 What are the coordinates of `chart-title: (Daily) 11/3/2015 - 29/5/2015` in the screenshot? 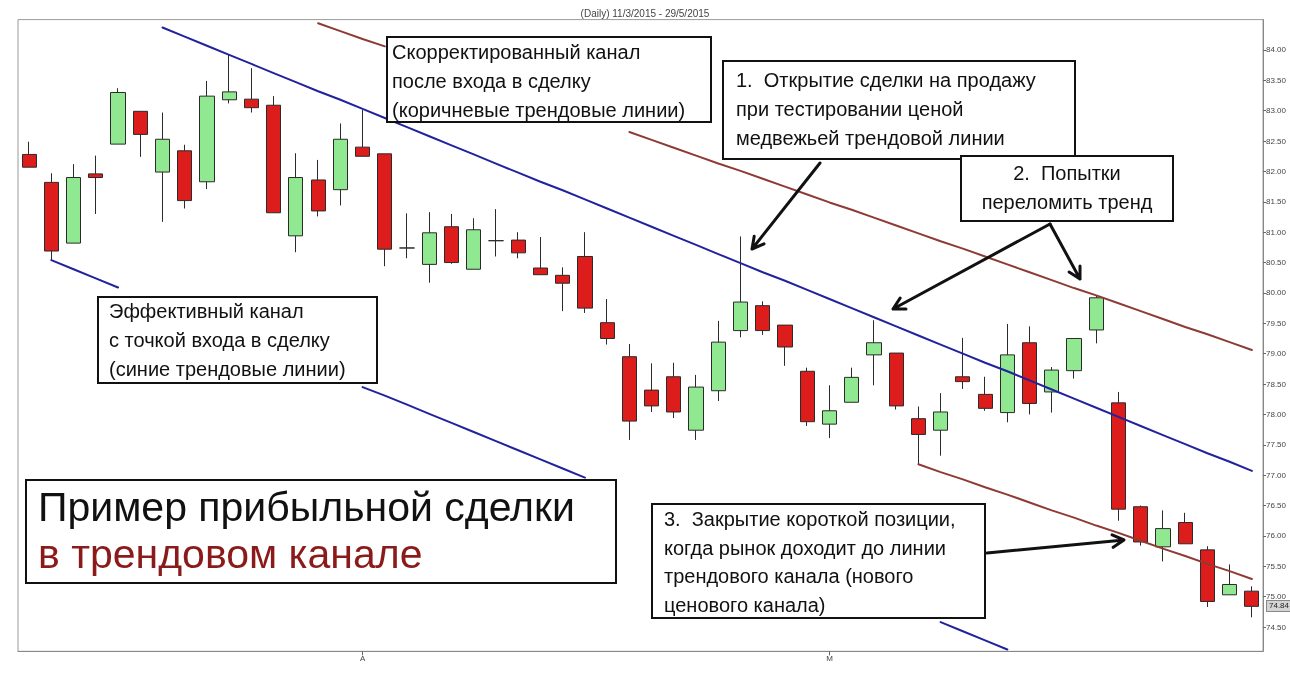 It's located at (645, 13).